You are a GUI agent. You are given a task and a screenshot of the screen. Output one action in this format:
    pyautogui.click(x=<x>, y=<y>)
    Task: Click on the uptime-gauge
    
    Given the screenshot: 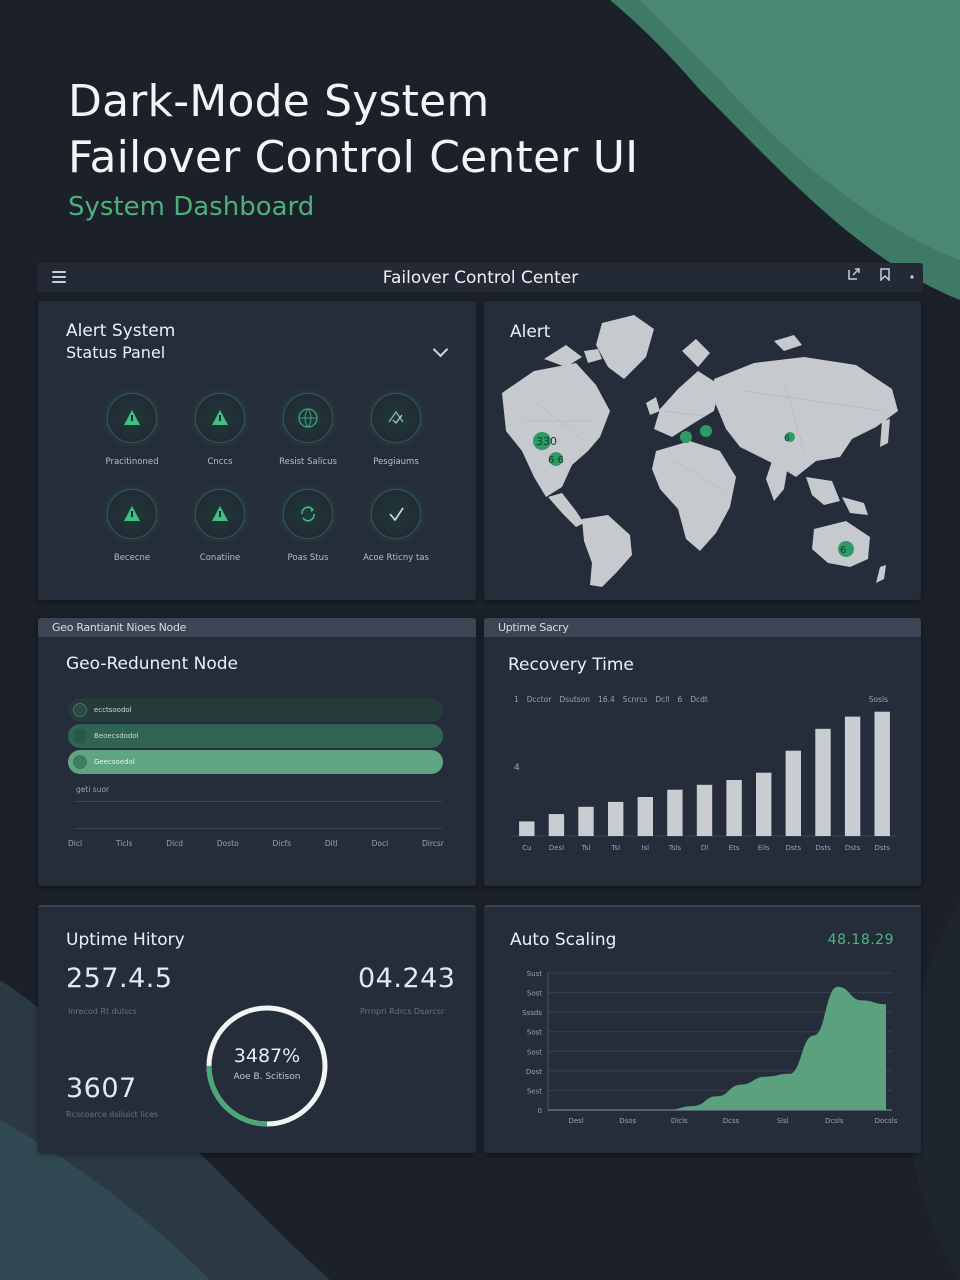 What is the action you would take?
    pyautogui.click(x=267, y=1066)
    